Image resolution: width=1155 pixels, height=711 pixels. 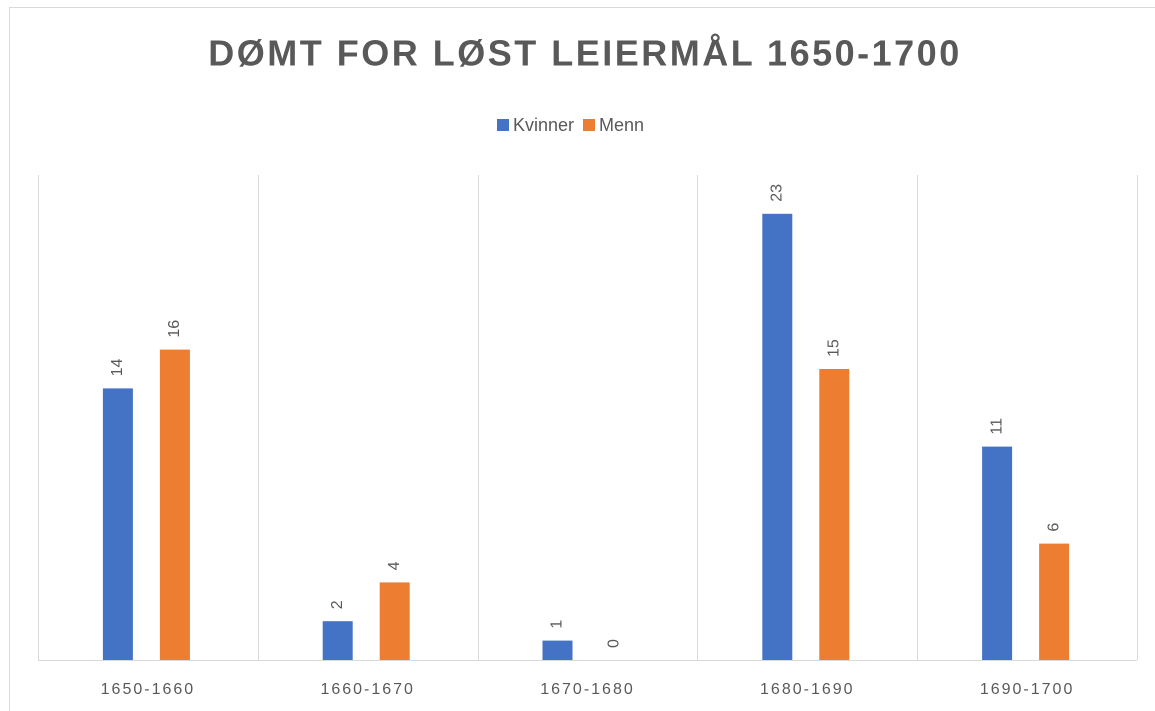 What do you see at coordinates (543, 125) in the screenshot?
I see `legend-label: Kvinner` at bounding box center [543, 125].